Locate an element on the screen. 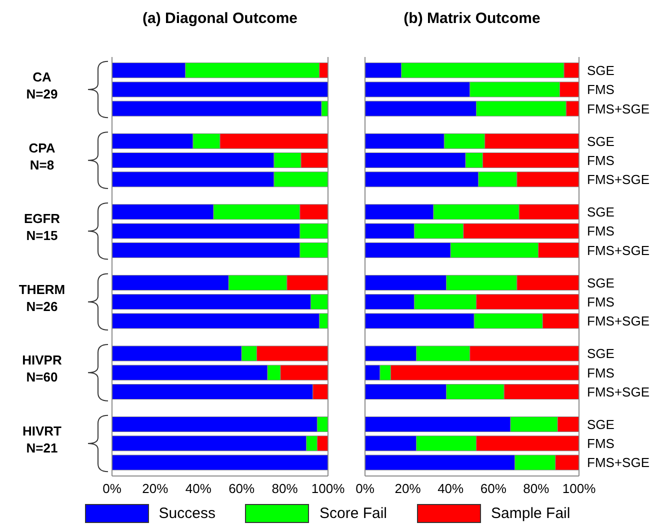 The image size is (655, 525). chart-title: (a) Diagonal Outcome is located at coordinates (220, 18).